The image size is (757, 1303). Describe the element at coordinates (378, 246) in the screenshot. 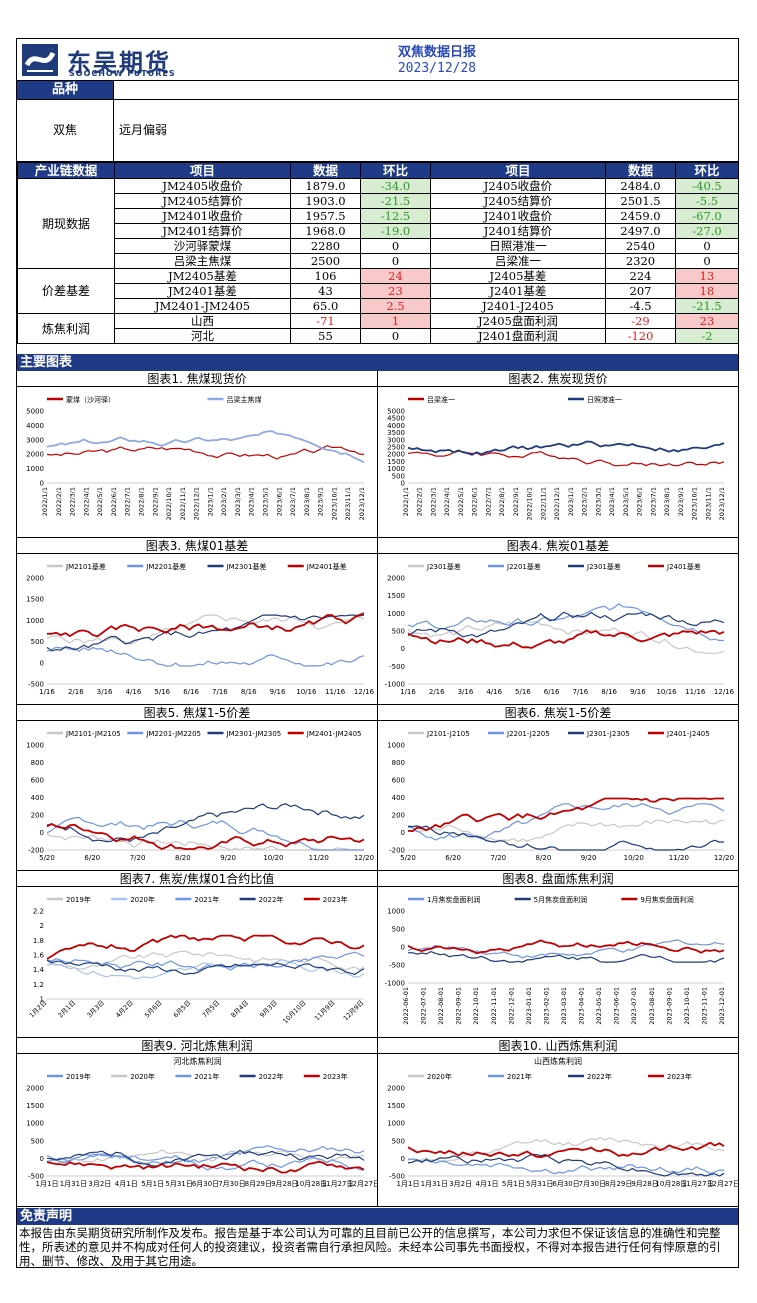

I see `table-row: 沙河驿蒙煤 2280 0 日照港准一 2540 0` at that location.